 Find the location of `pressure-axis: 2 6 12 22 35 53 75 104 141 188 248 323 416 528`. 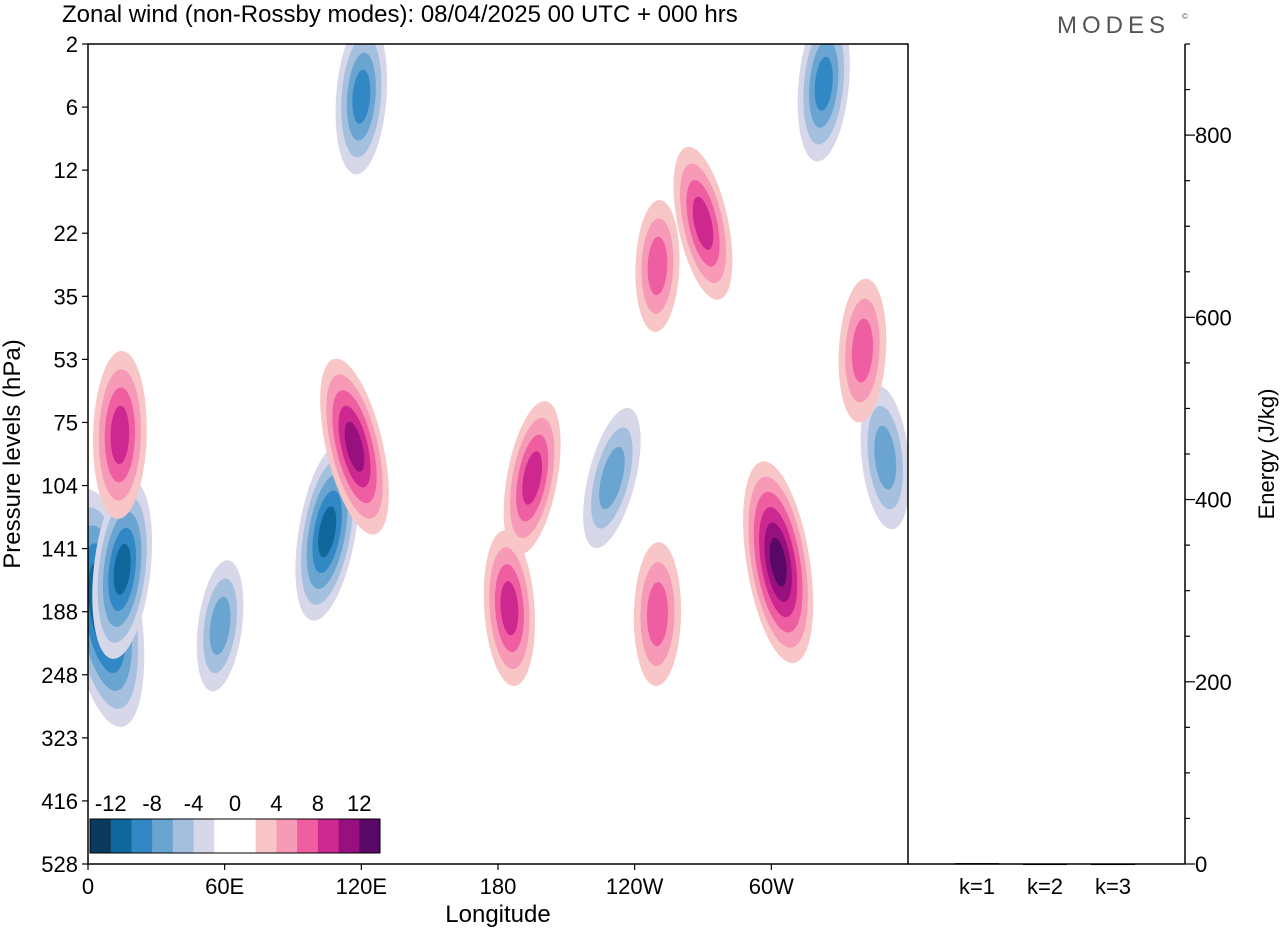

pressure-axis: 2 6 12 22 35 53 75 104 141 188 248 323 416 528 is located at coordinates (64, 454).